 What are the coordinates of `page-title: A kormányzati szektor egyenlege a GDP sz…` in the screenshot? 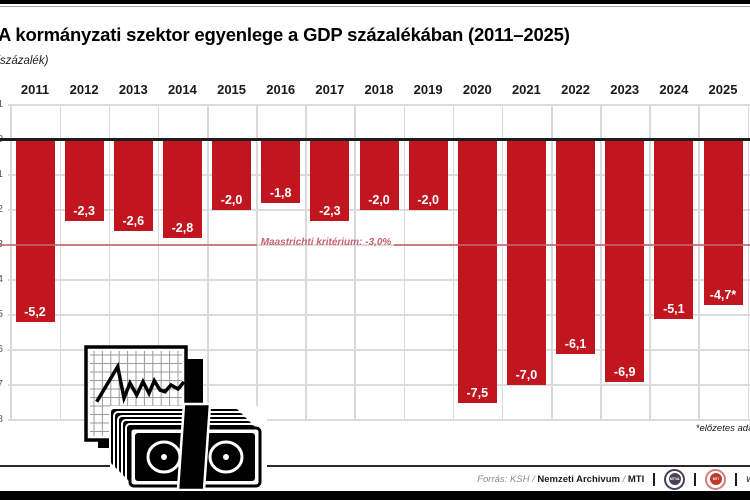 It's located at (285, 34).